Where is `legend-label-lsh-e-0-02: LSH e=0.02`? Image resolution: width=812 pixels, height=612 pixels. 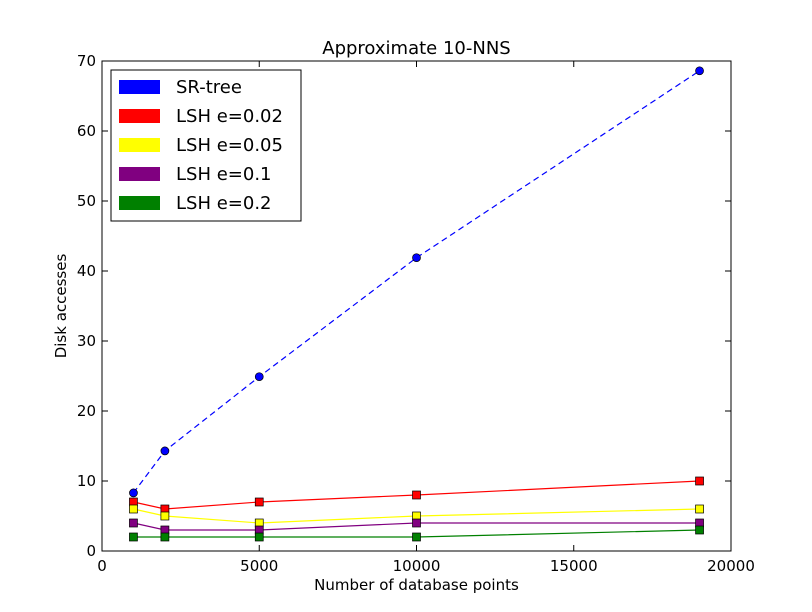
legend-label-lsh-e-0-02: LSH e=0.02 is located at coordinates (229, 116).